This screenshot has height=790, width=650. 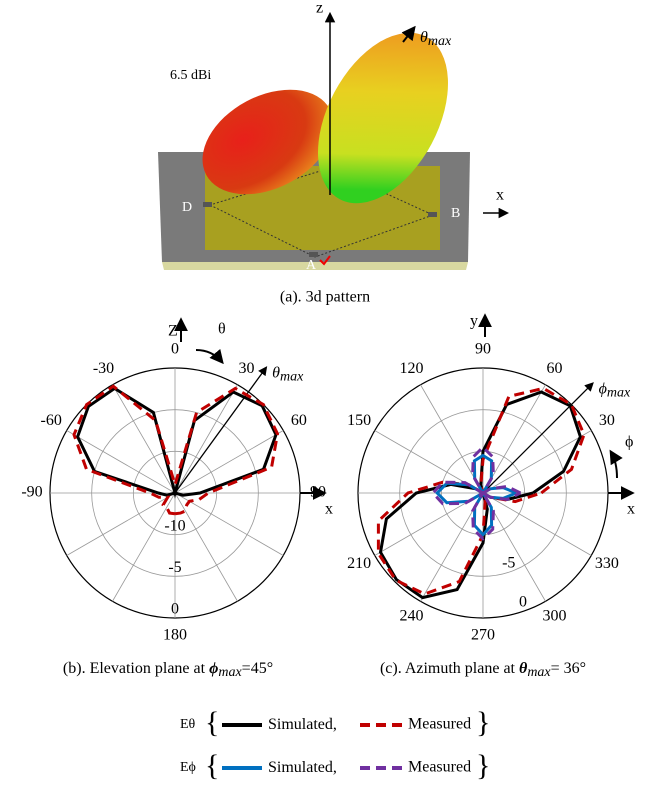 I want to click on caption: (c). Azimuth plane at θmax= 36°, so click(x=483, y=670).